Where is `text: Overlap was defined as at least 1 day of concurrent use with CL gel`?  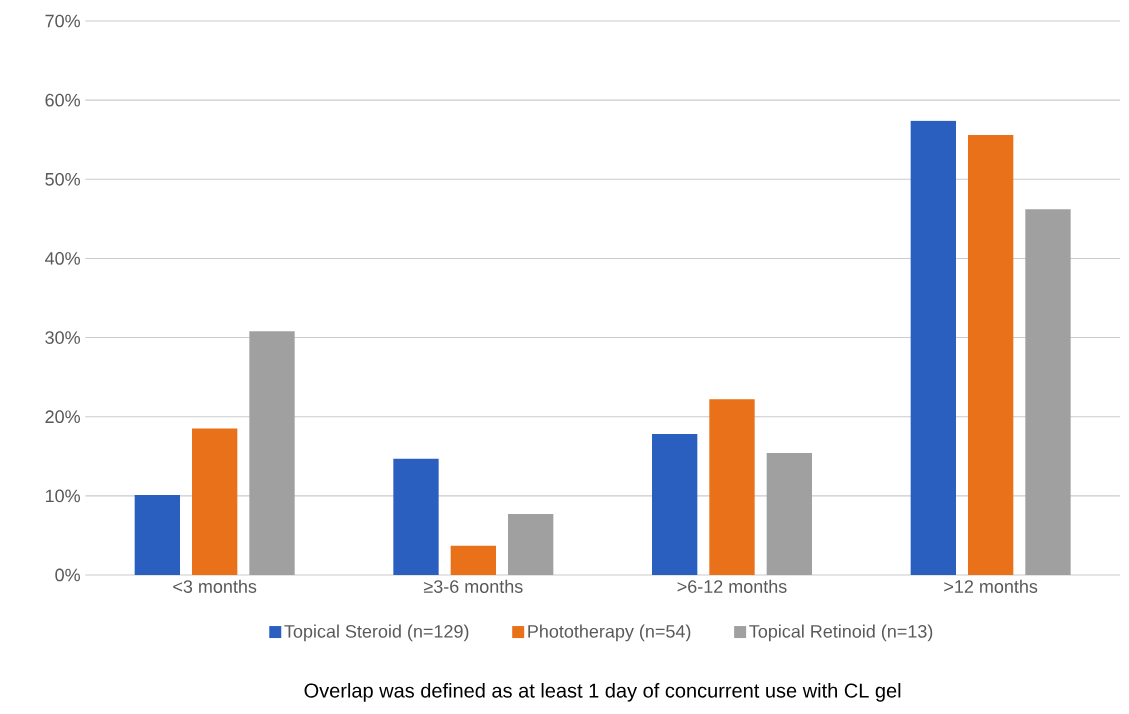
text: Overlap was defined as at least 1 day of concurrent use with CL gel is located at coordinates (602, 692).